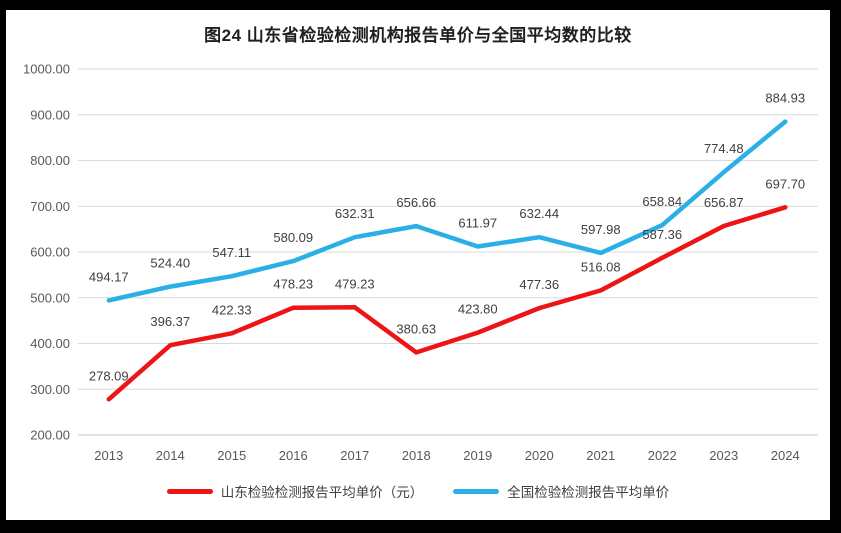 The image size is (841, 533). I want to click on data-label: 697.70, so click(785, 183).